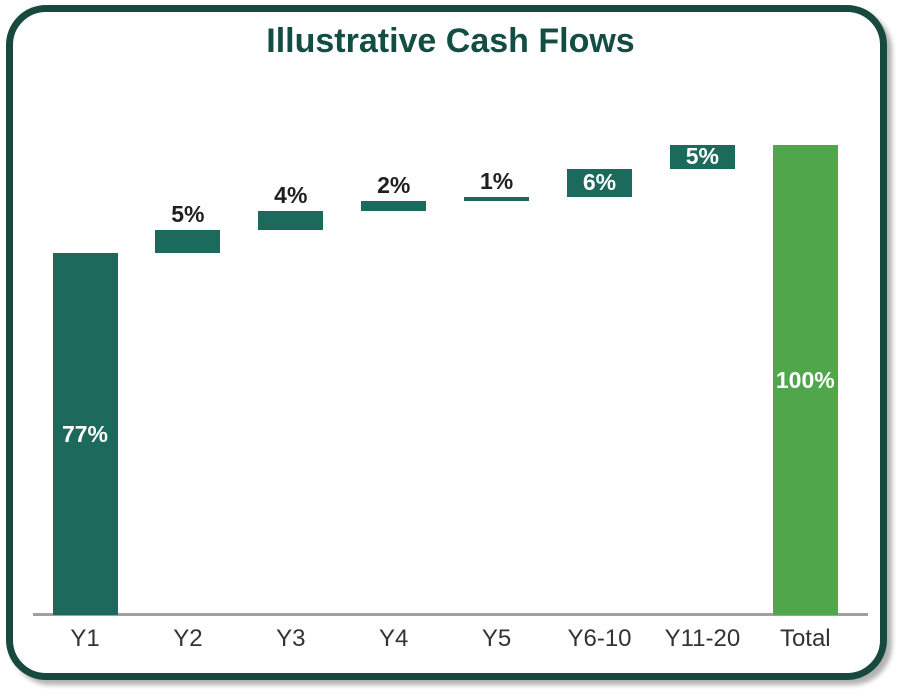 The height and width of the screenshot is (696, 901). I want to click on x-tick-label-y6-10: Y6-10, so click(599, 638).